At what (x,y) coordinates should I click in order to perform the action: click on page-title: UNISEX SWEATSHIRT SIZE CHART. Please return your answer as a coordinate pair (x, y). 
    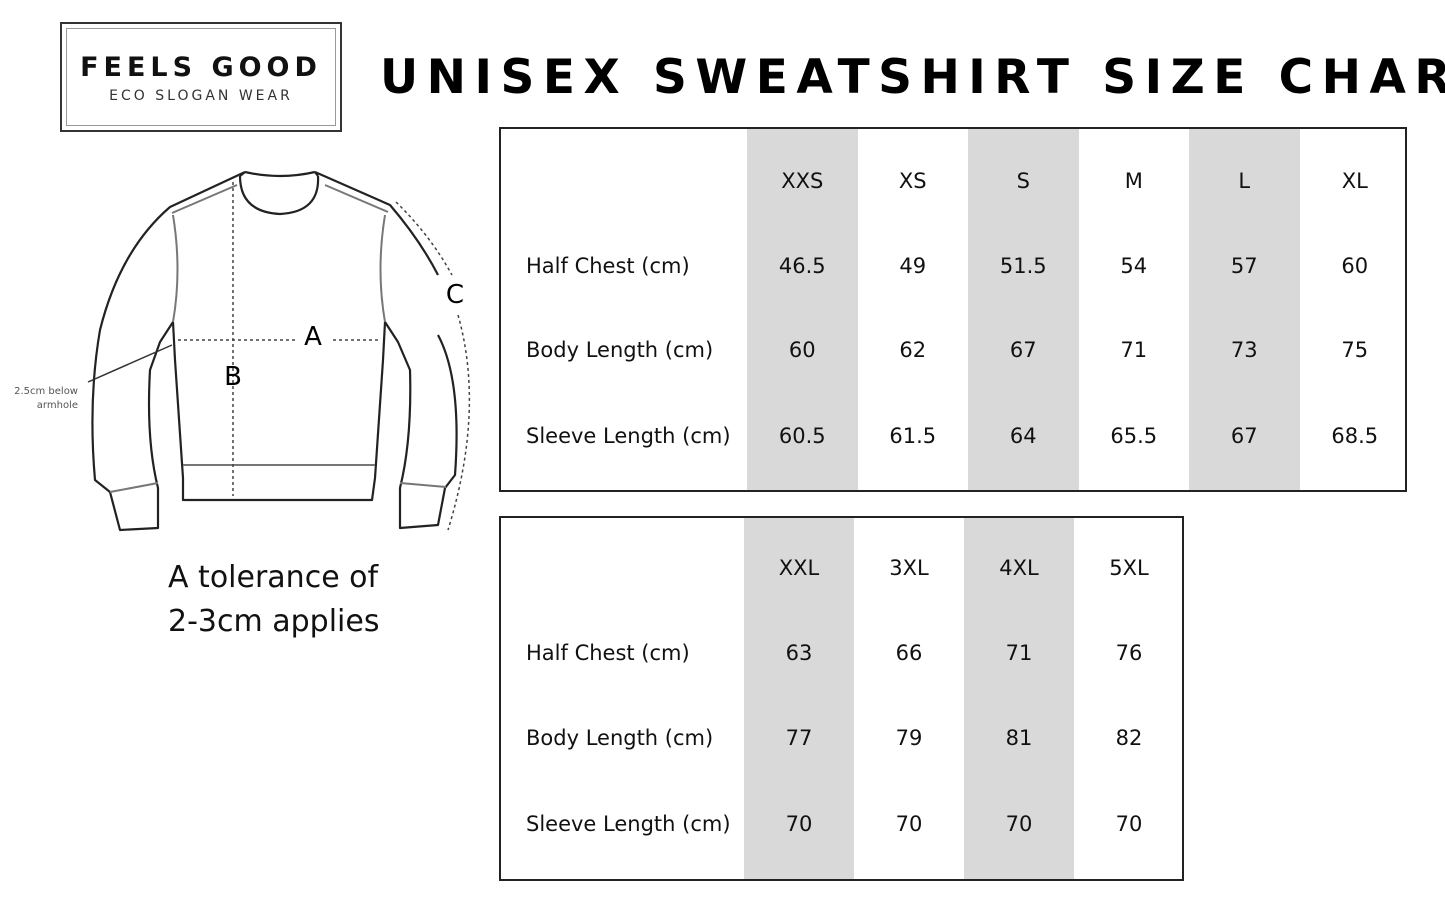
    Looking at the image, I should click on (912, 77).